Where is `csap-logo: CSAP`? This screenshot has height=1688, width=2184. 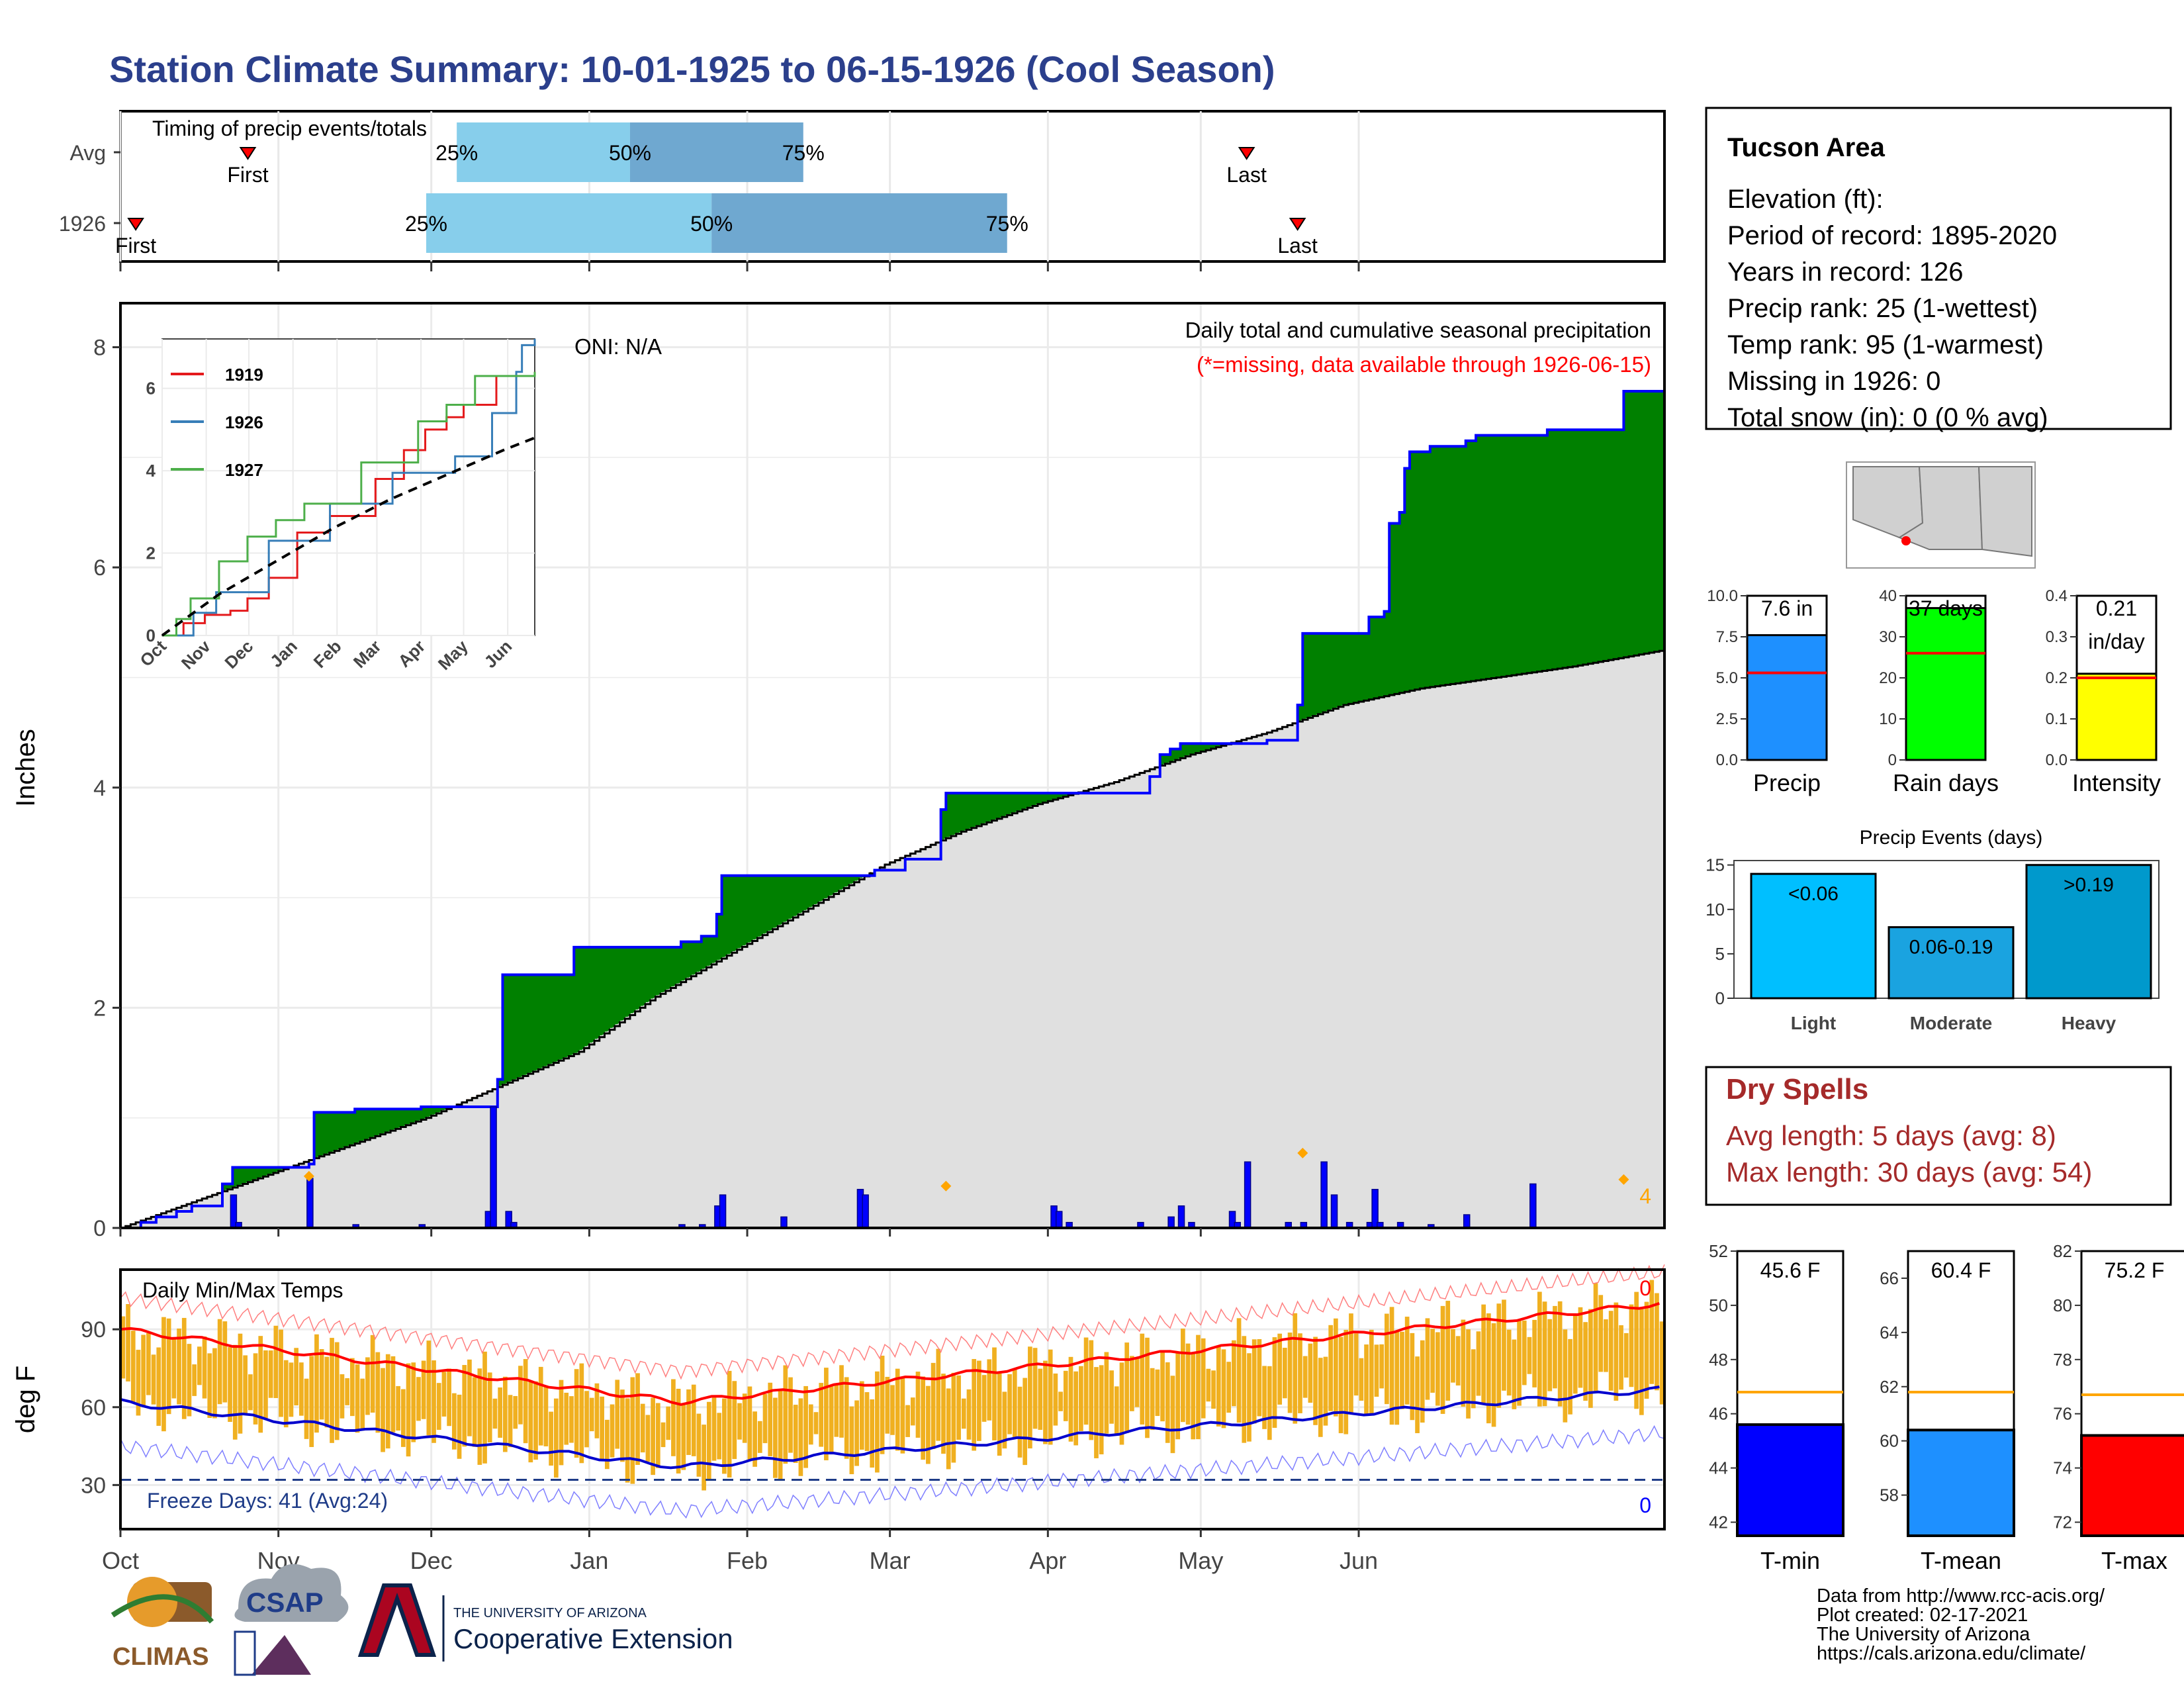 csap-logo: CSAP is located at coordinates (291, 1620).